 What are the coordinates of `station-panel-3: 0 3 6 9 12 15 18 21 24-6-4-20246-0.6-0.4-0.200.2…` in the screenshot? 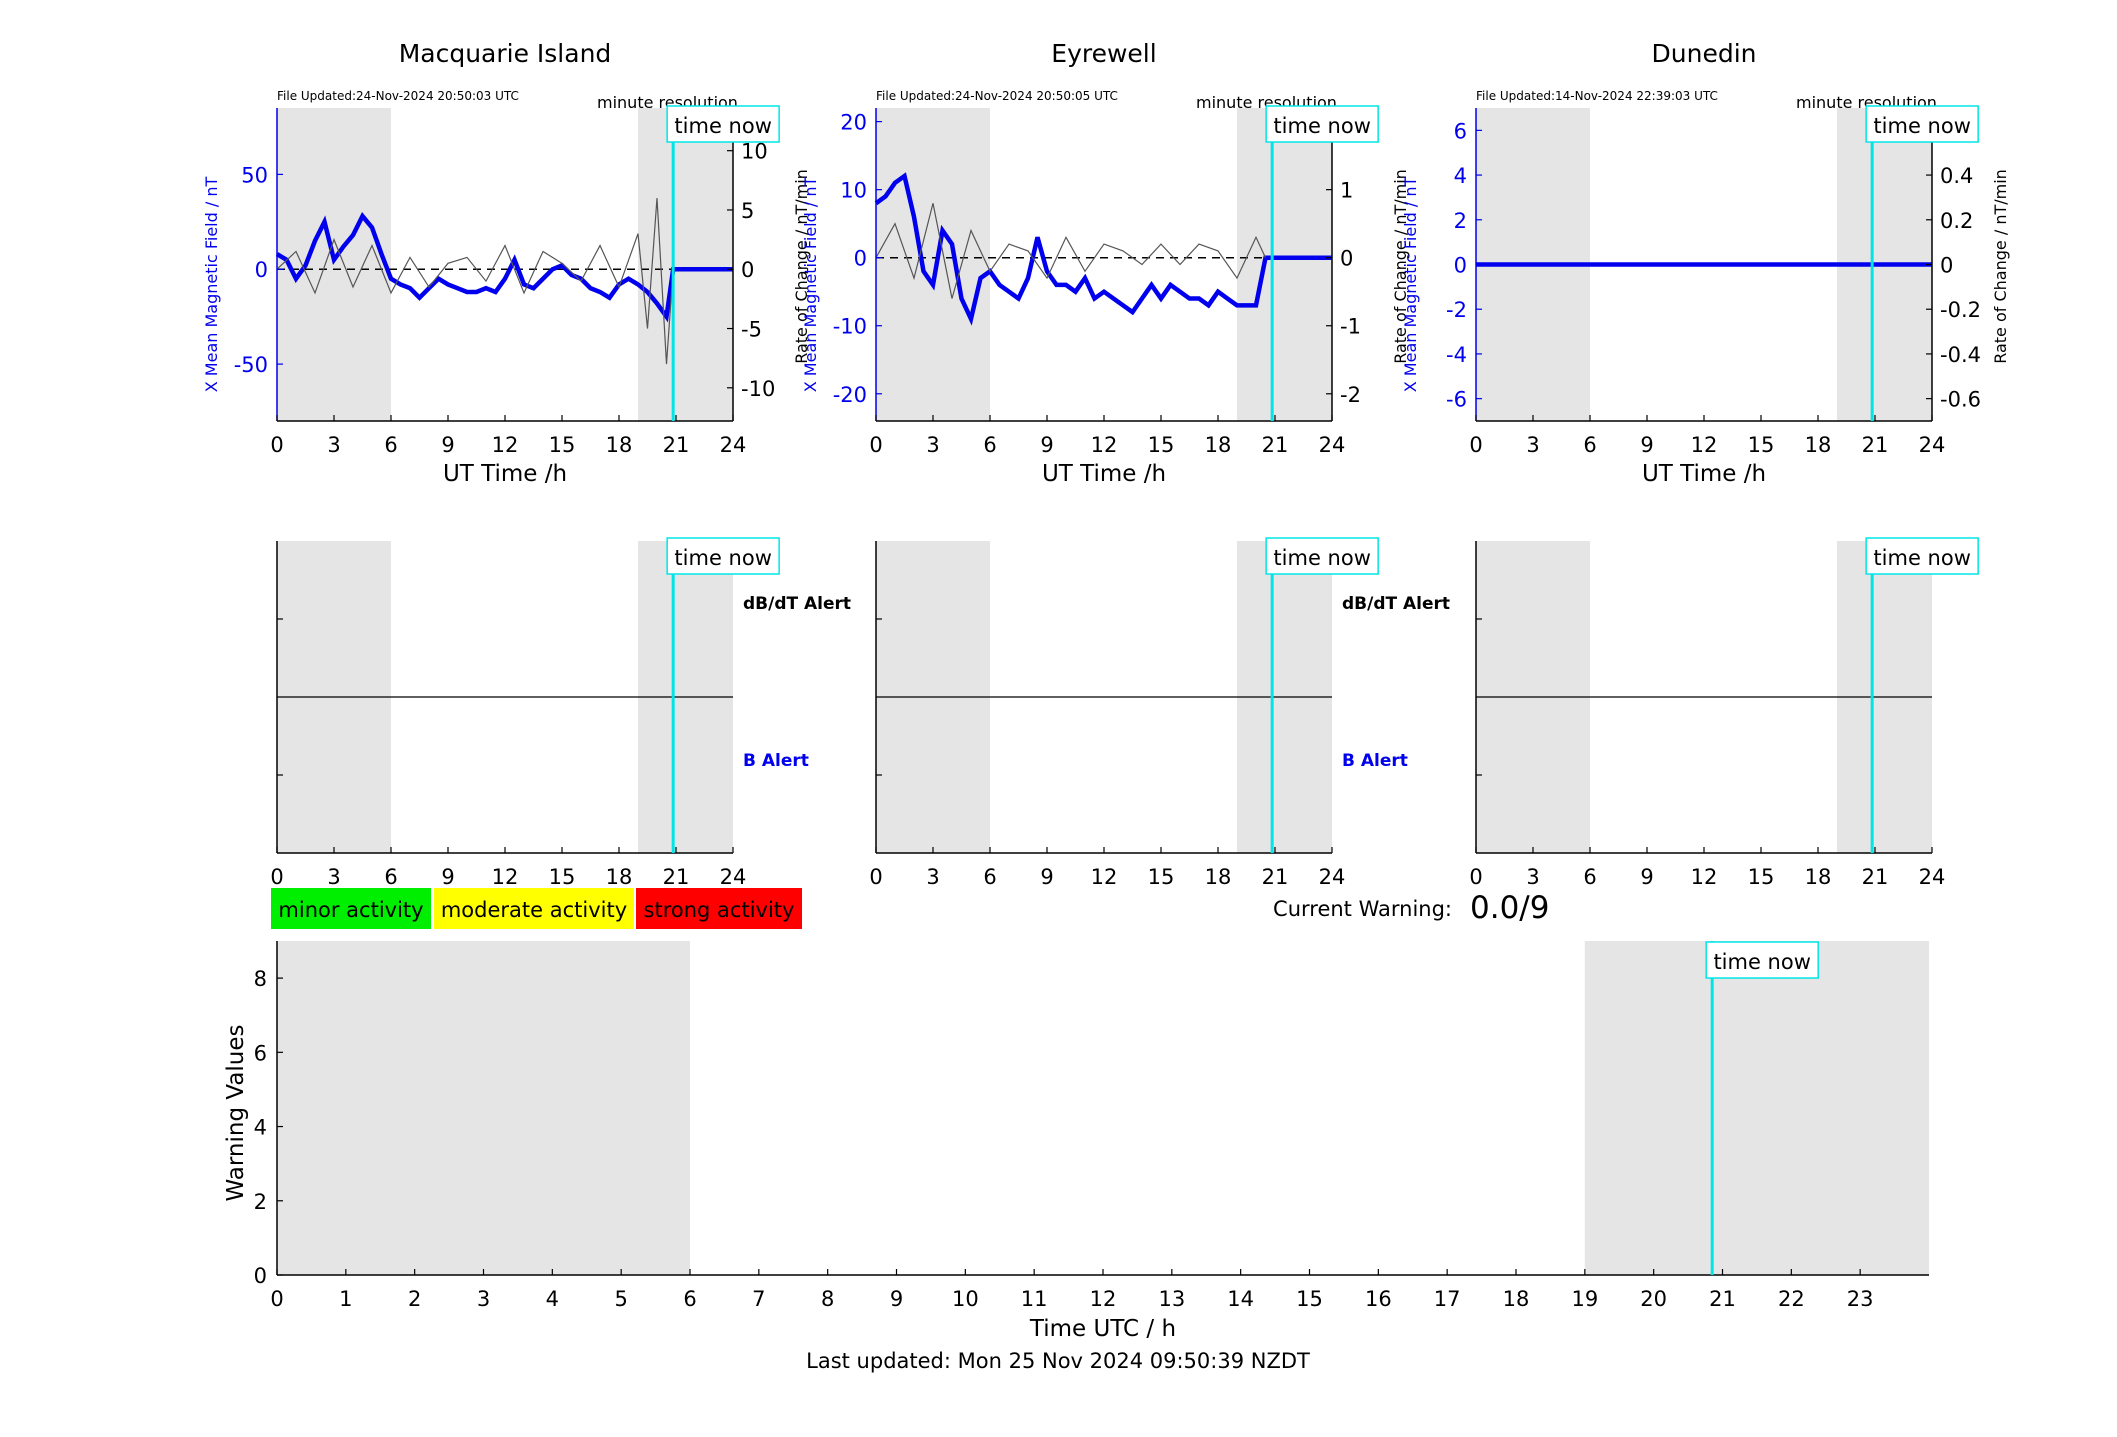 It's located at (1705, 263).